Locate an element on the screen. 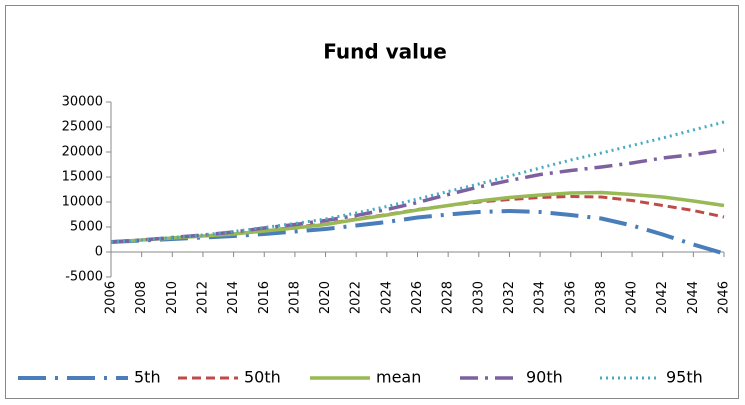 The image size is (745, 405). y-tick-label: 0 is located at coordinates (99, 252).